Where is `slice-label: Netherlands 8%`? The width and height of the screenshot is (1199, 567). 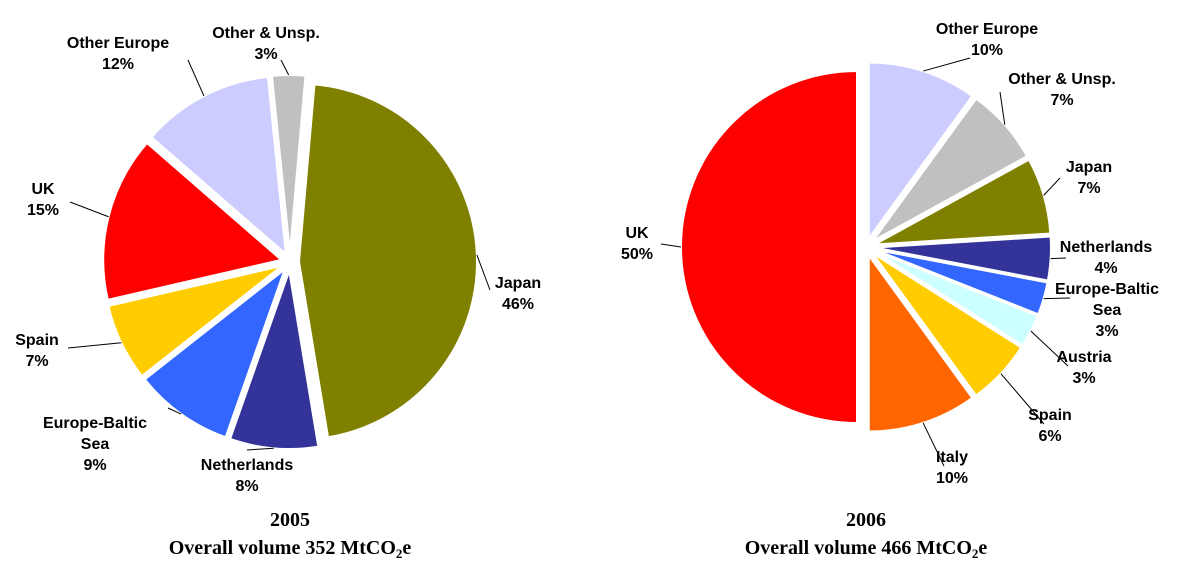
slice-label: Netherlands 8% is located at coordinates (247, 476).